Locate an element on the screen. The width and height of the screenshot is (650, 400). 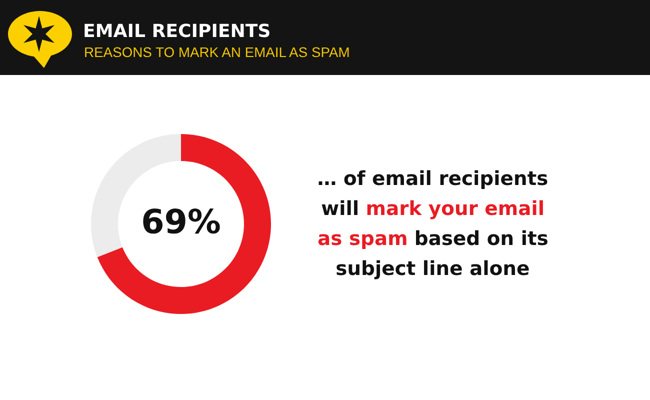
text: as spam is located at coordinates (362, 242).